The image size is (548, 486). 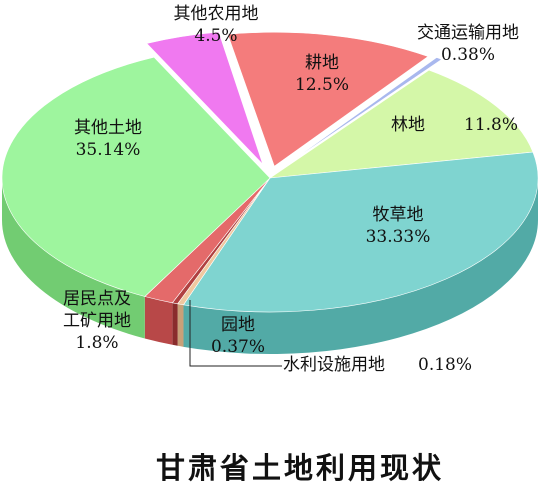 I want to click on label-other_agri: 其他农用地, so click(x=216, y=14).